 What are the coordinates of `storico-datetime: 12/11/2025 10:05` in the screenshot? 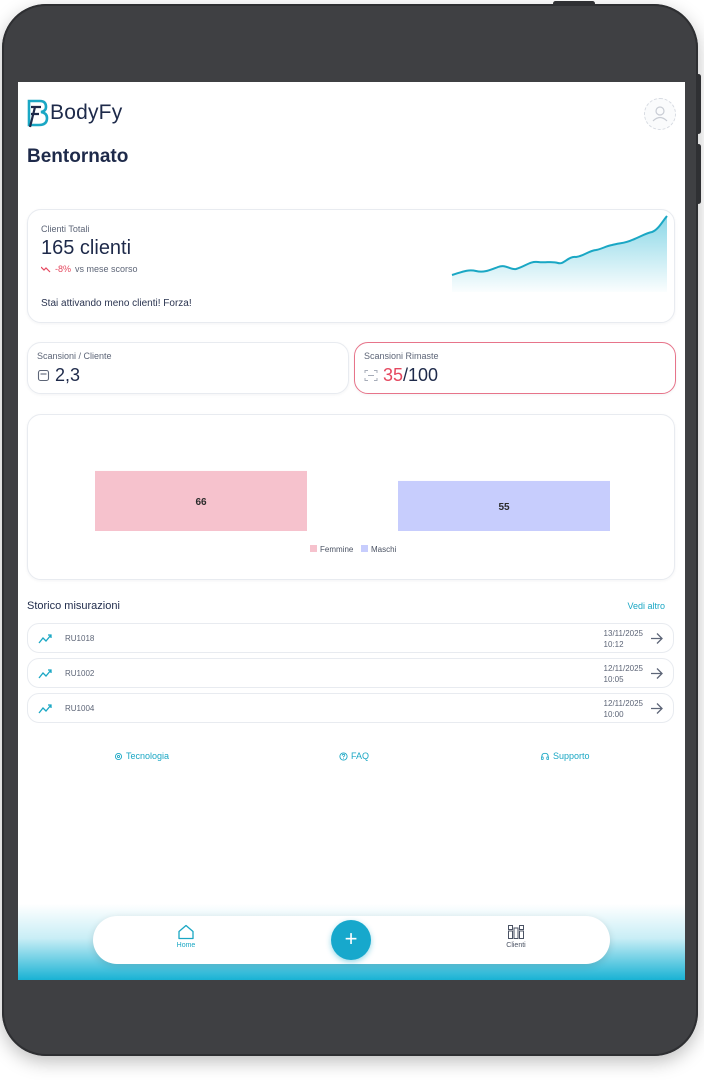 It's located at (623, 674).